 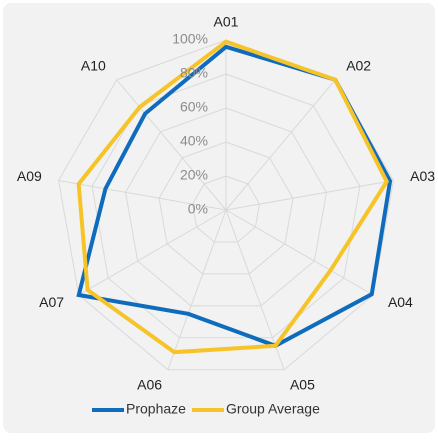 I want to click on legend-label: Prophaze, so click(x=156, y=409).